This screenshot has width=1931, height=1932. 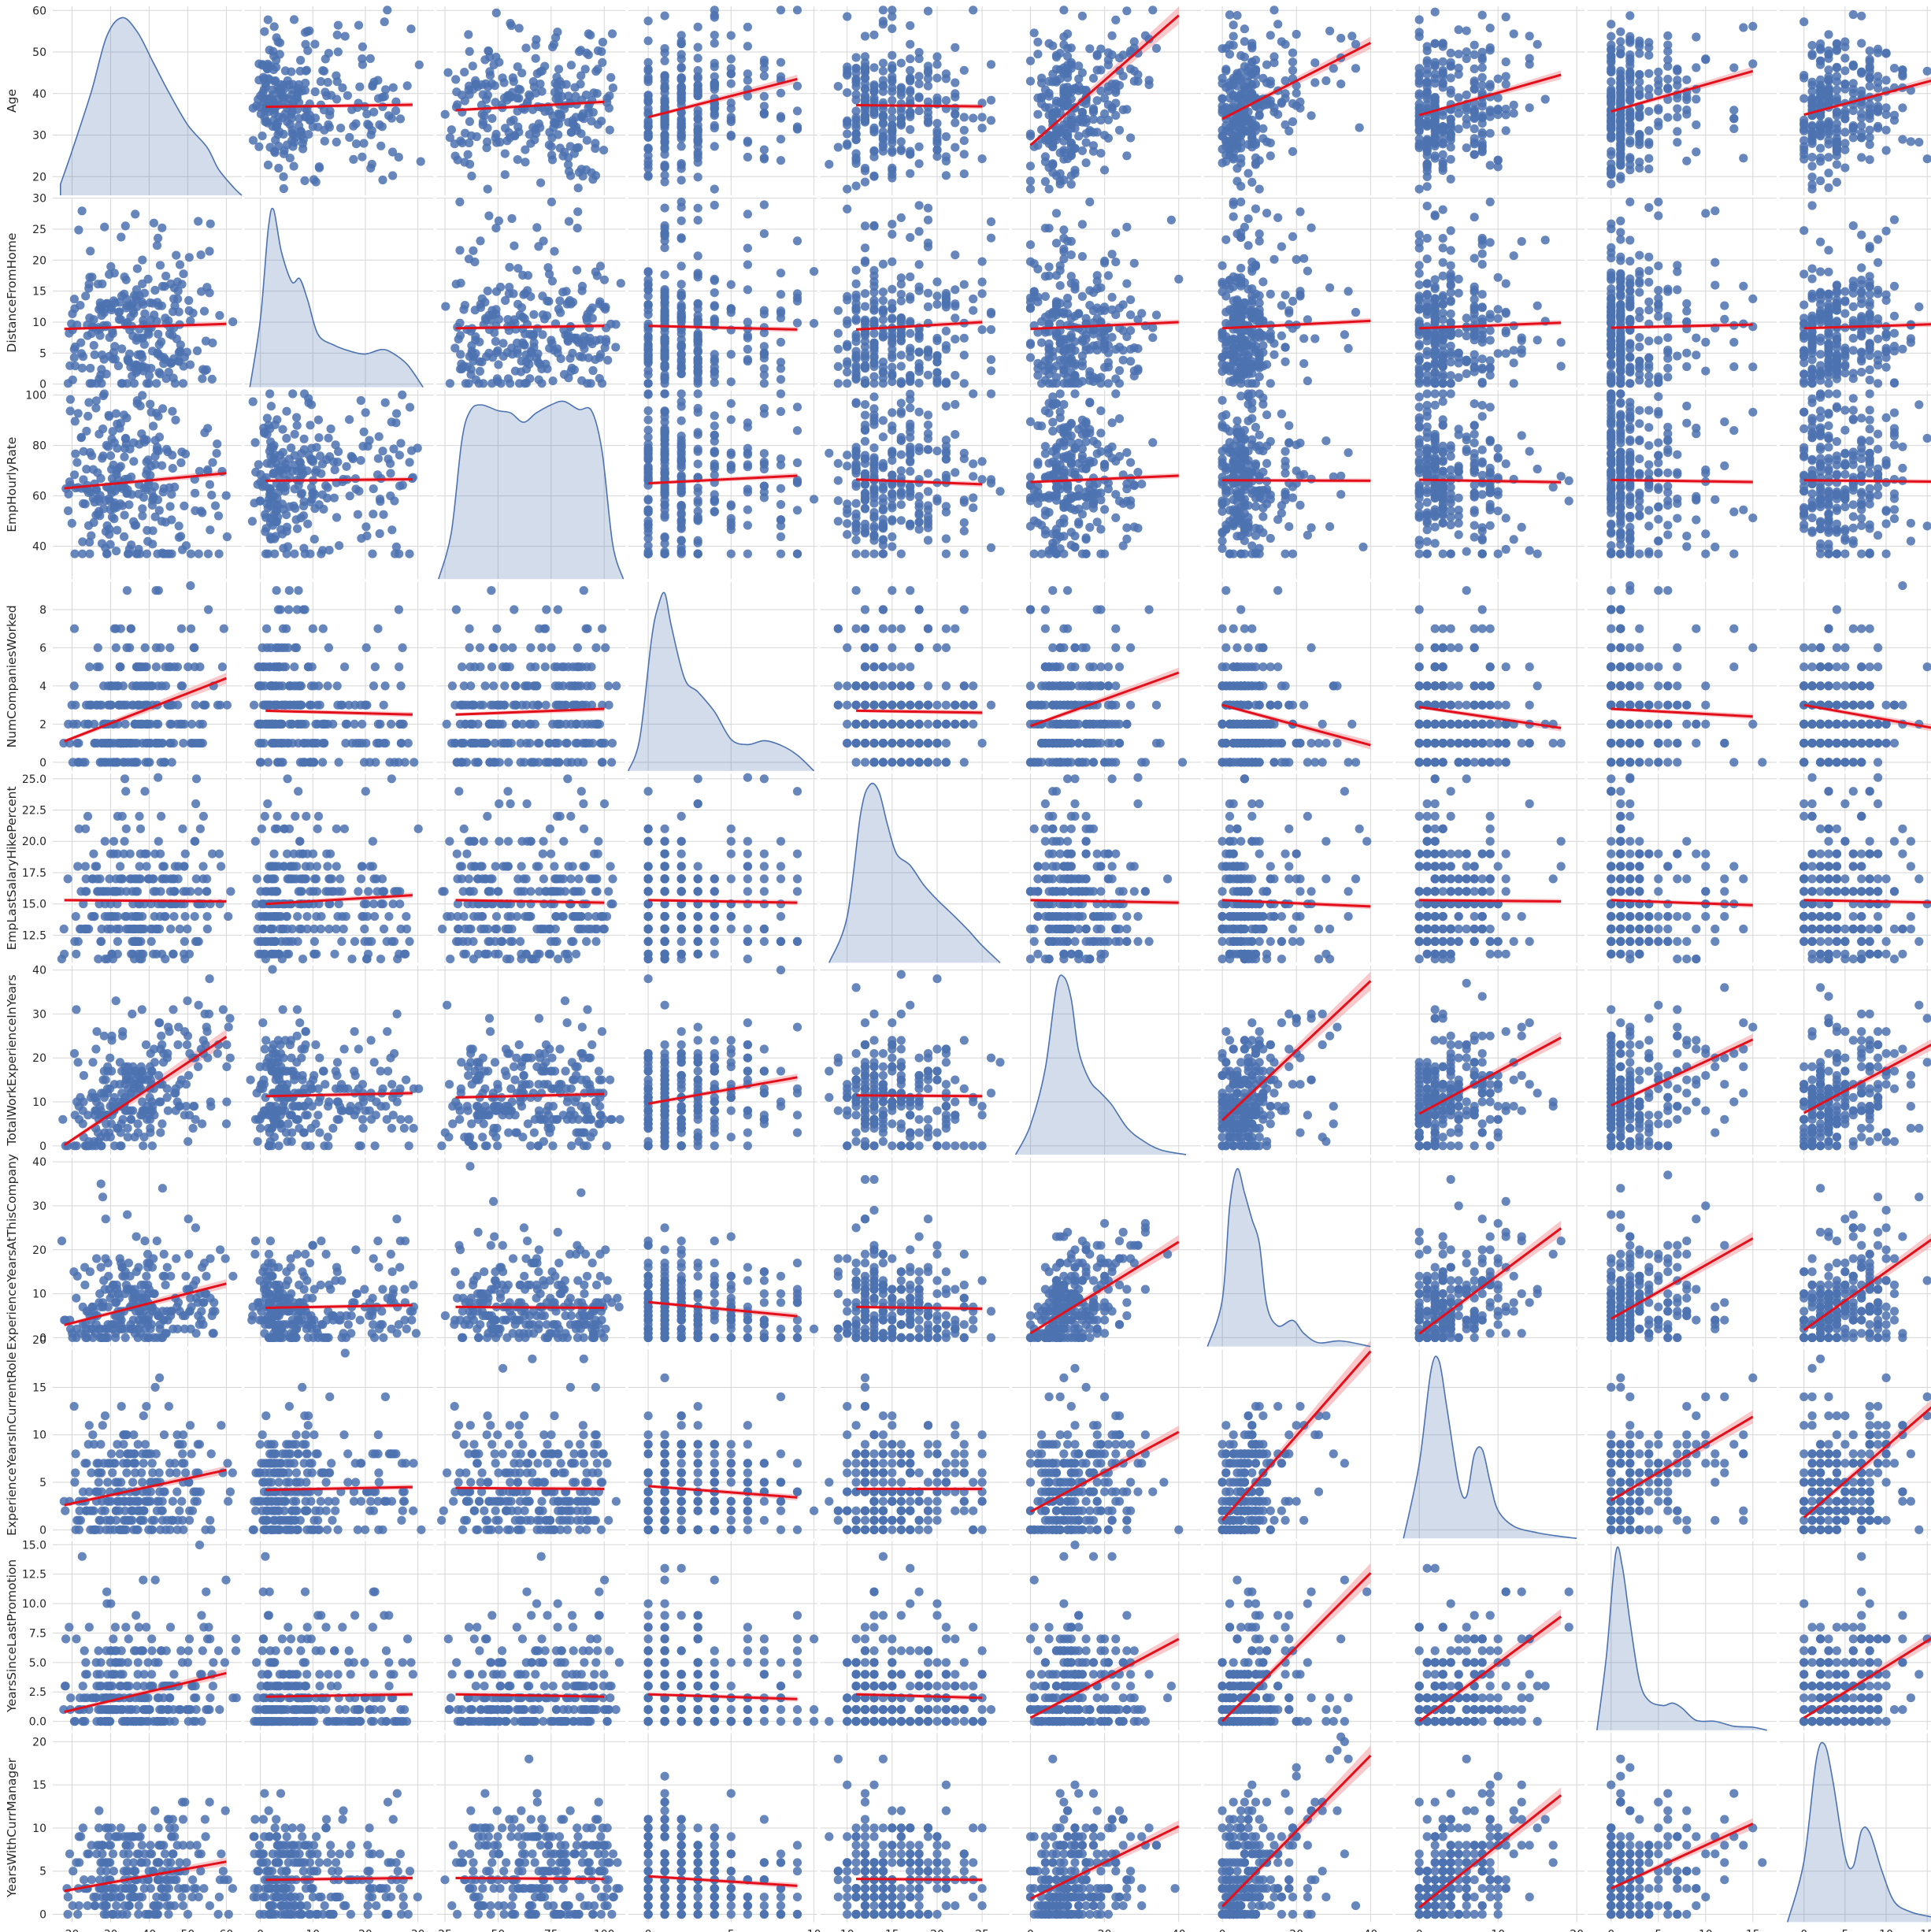 I want to click on panel-grid-emp-hourly-rate-vs-emp-hourly-rate, so click(x=531, y=485).